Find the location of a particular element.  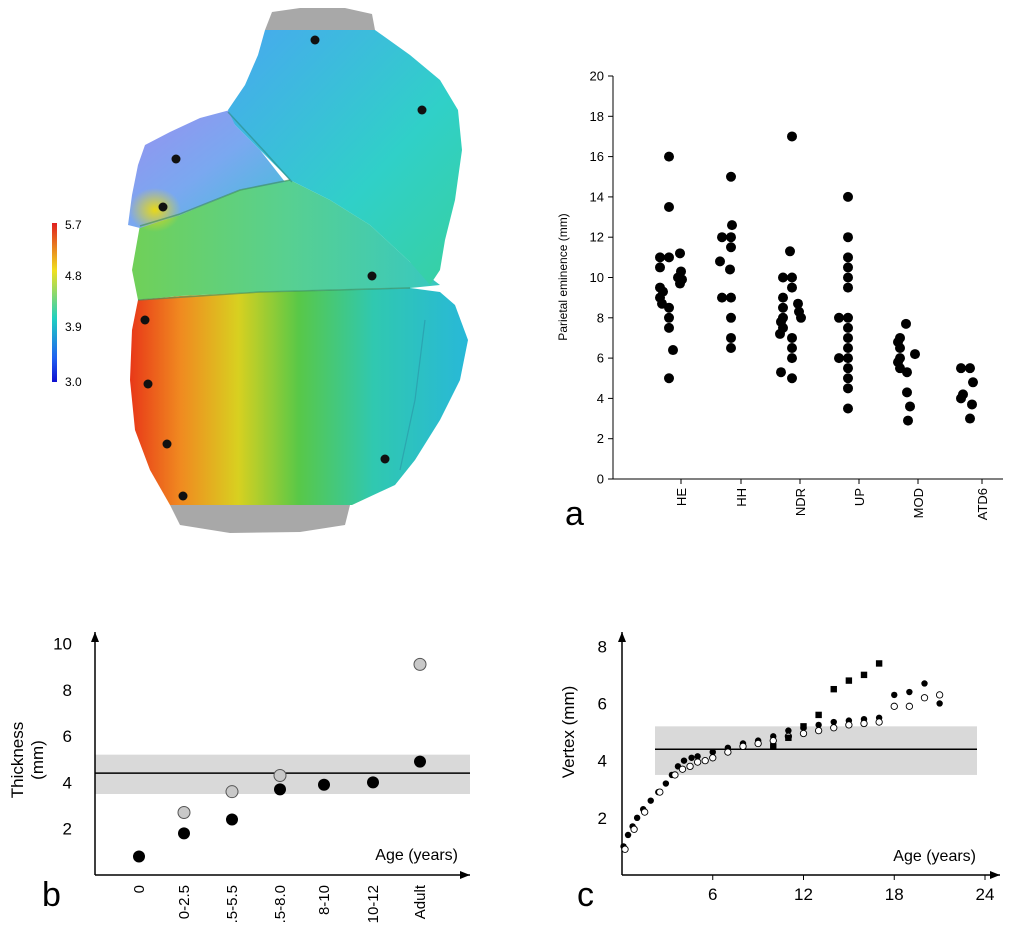

chart-b-axes is located at coordinates (280, 755).